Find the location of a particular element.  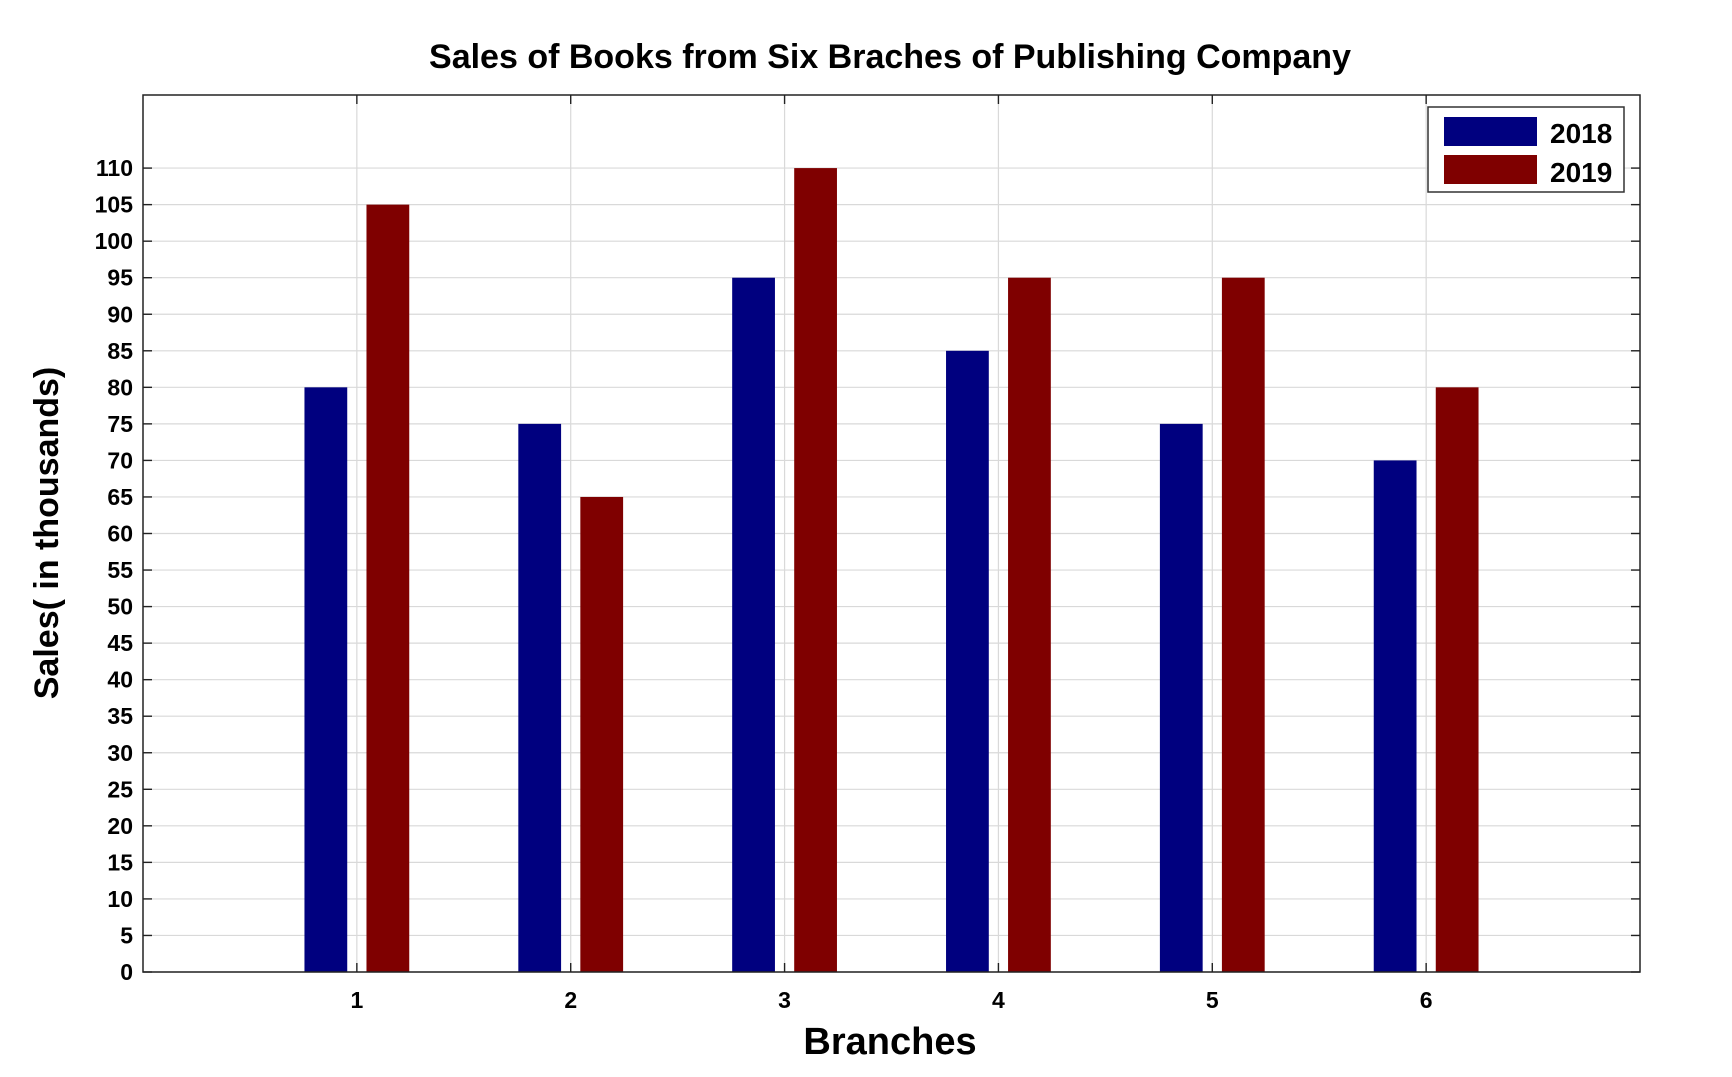

y-tick-label-45: 45 is located at coordinates (120, 643).